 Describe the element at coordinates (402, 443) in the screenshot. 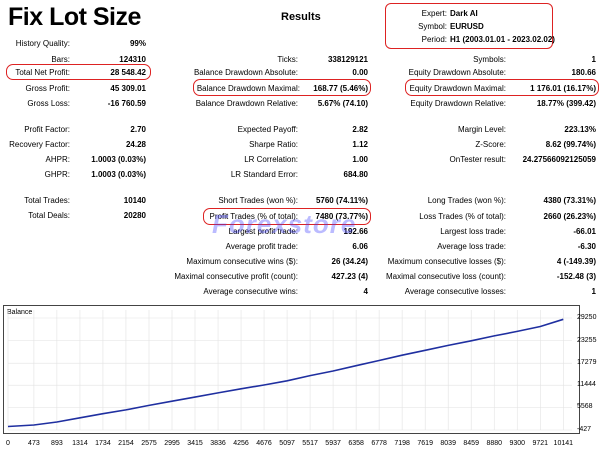

I see `x-tick-label: 7198` at that location.